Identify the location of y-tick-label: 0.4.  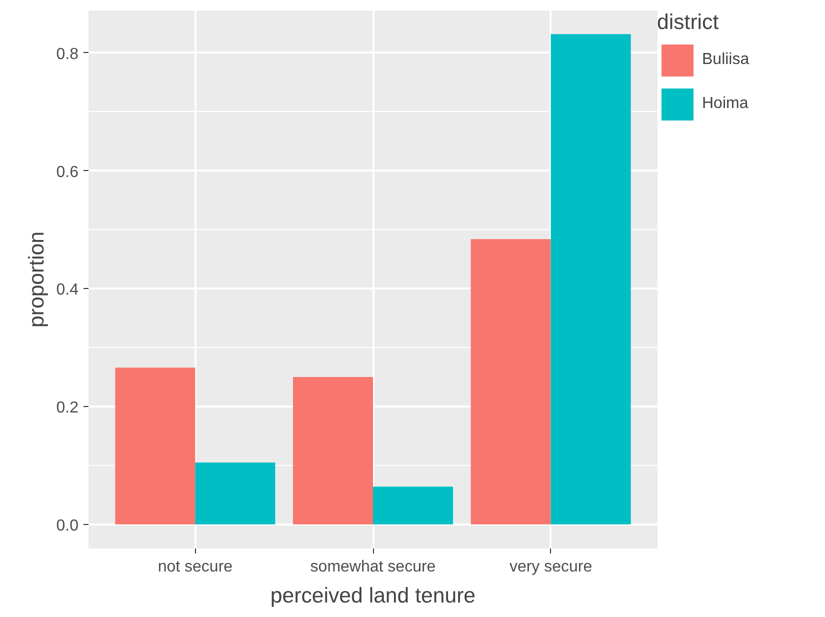
(67, 290).